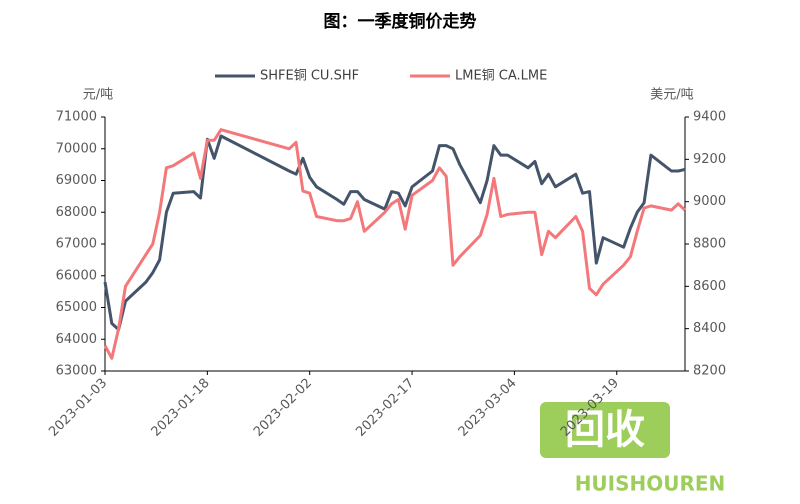 The image size is (800, 504). What do you see at coordinates (709, 244) in the screenshot?
I see `y2-tick-label: 8800` at bounding box center [709, 244].